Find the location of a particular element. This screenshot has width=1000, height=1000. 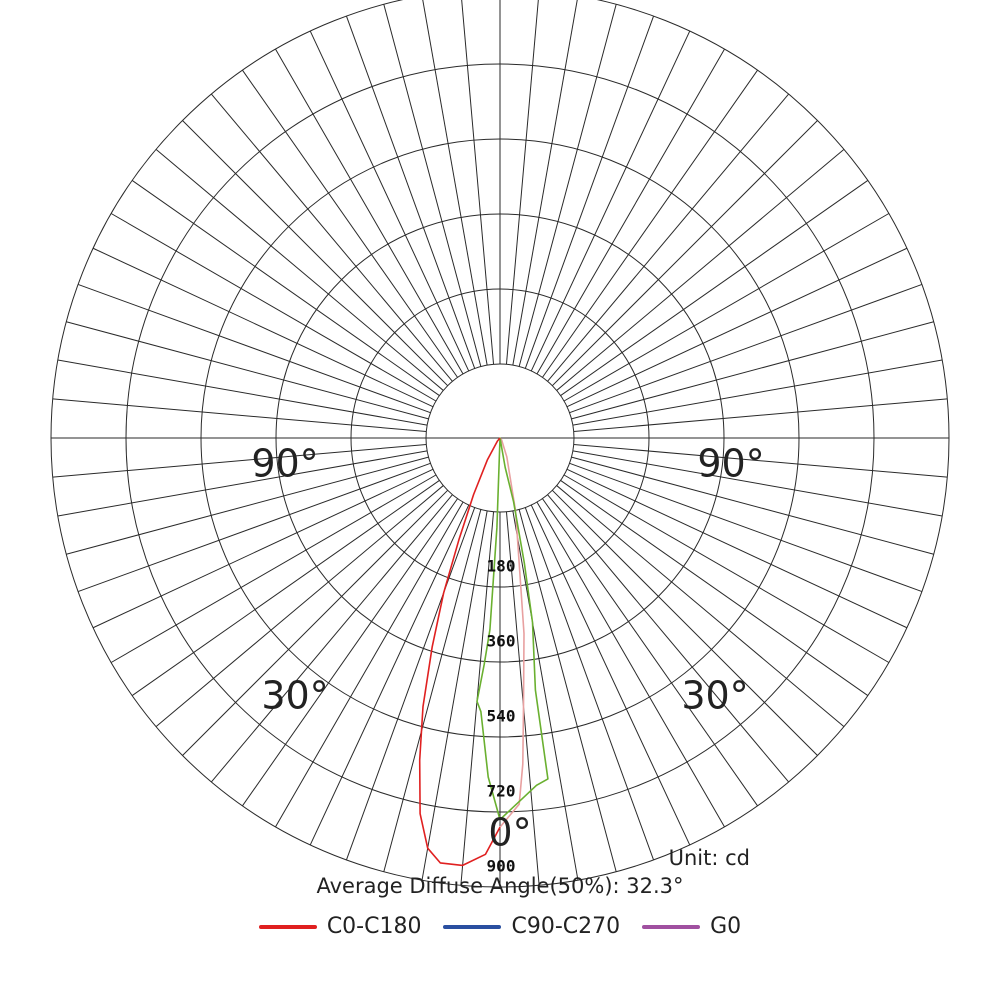

radial-tick-labels: 180 360 540 720 900 is located at coordinates (501, 716).